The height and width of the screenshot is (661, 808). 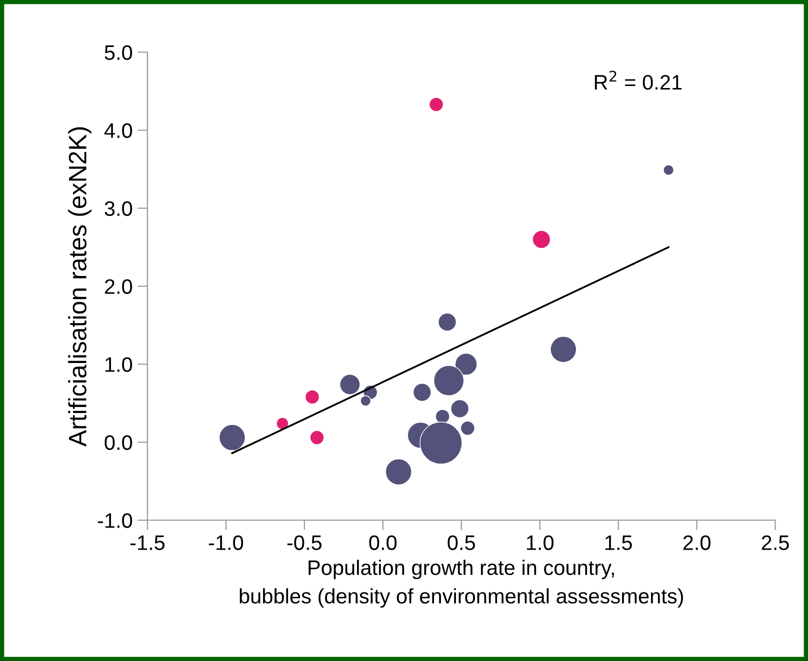 What do you see at coordinates (118, 442) in the screenshot?
I see `y-tick-label: 0.0` at bounding box center [118, 442].